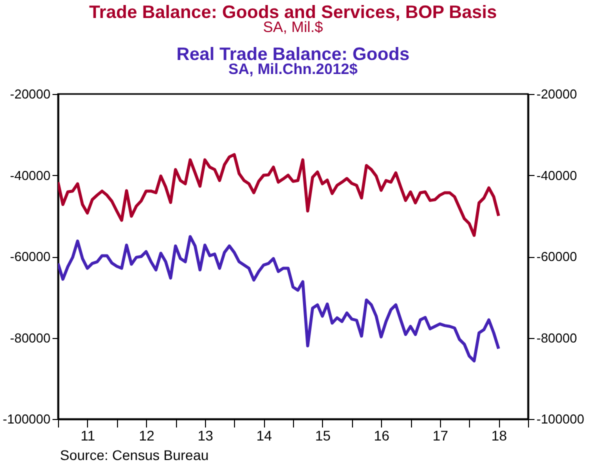 This screenshot has width=608, height=461. What do you see at coordinates (30, 94) in the screenshot?
I see `y-tick-label: -20000` at bounding box center [30, 94].